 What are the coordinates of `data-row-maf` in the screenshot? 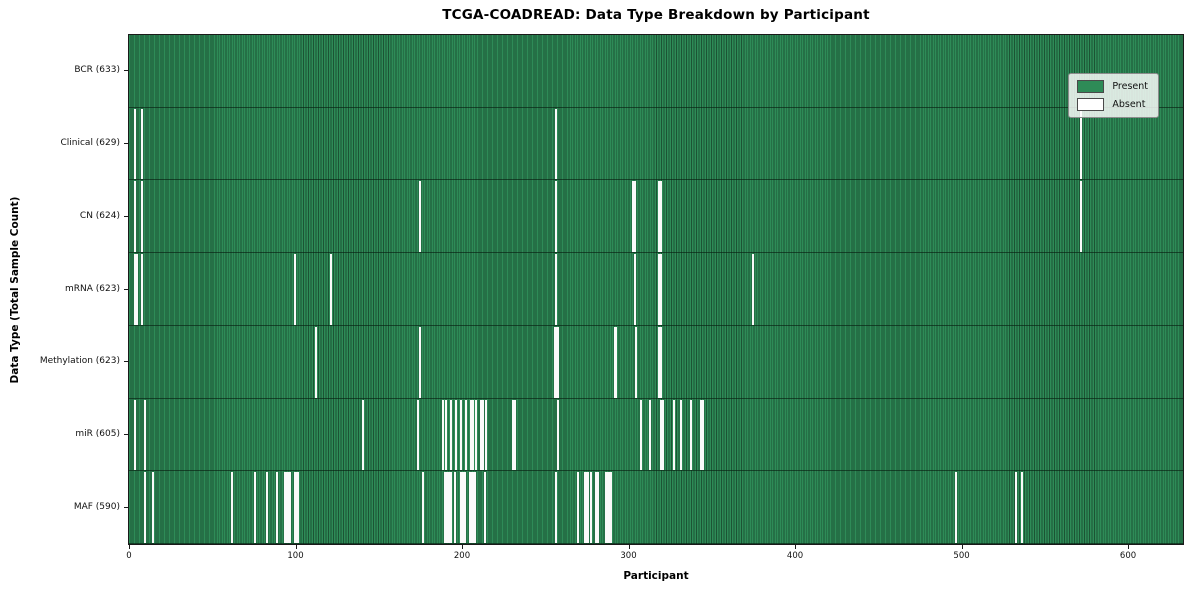 It's located at (656, 507).